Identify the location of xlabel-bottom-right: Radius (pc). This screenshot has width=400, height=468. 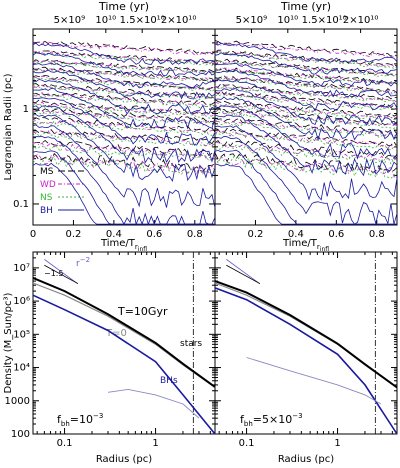
(306, 459).